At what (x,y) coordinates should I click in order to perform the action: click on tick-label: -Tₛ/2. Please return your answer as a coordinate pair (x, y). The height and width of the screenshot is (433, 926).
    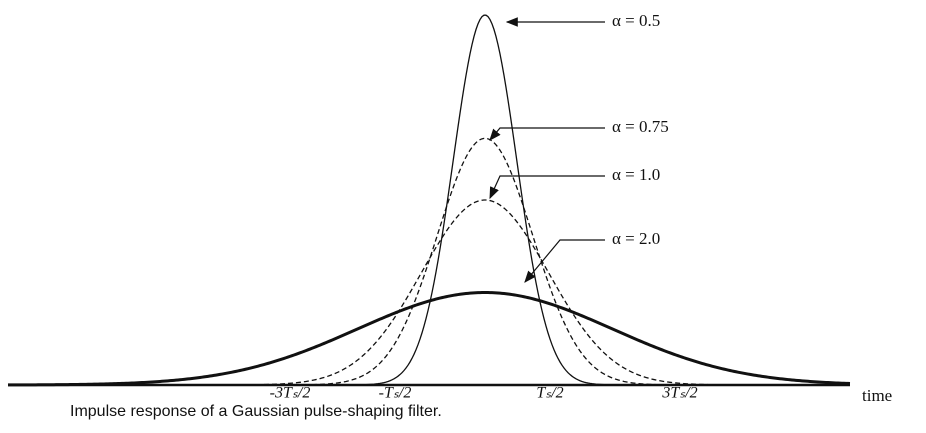
    Looking at the image, I should click on (395, 393).